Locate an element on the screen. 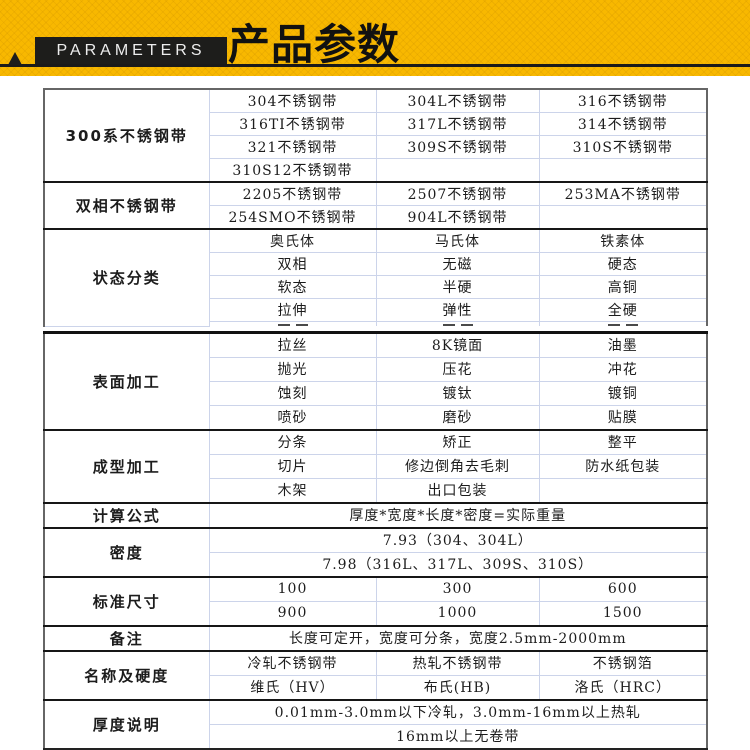 The image size is (750, 750). table-cell: 2205不锈钢带 is located at coordinates (292, 193).